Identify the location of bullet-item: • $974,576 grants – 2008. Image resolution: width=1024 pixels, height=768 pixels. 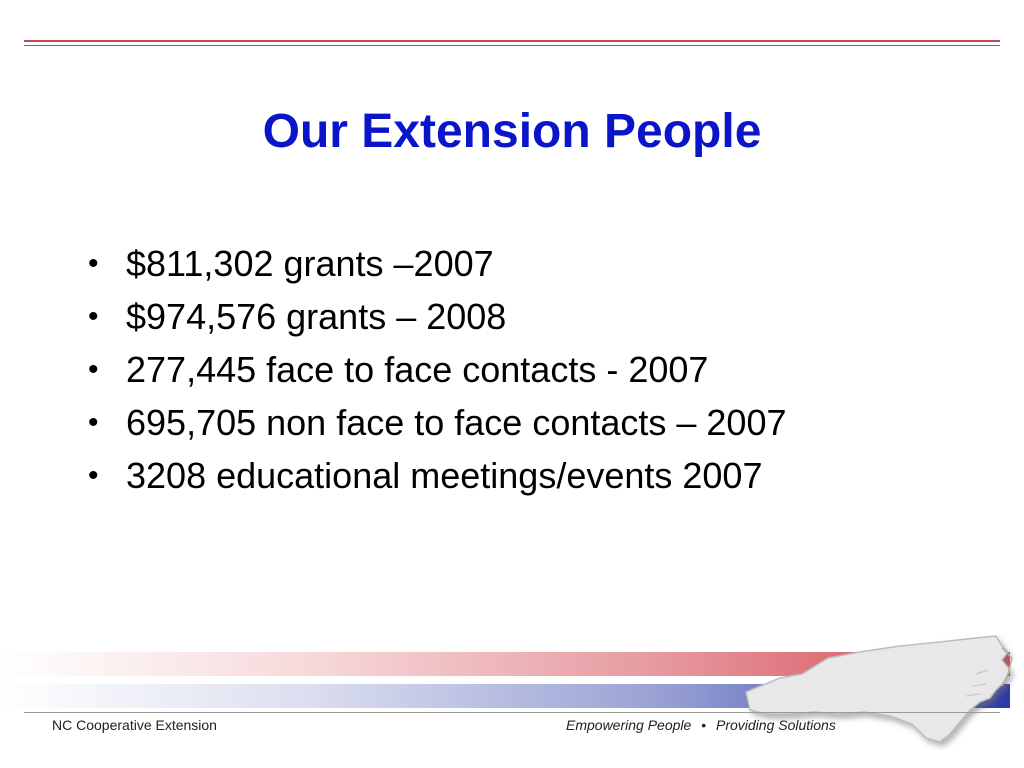
(498, 317).